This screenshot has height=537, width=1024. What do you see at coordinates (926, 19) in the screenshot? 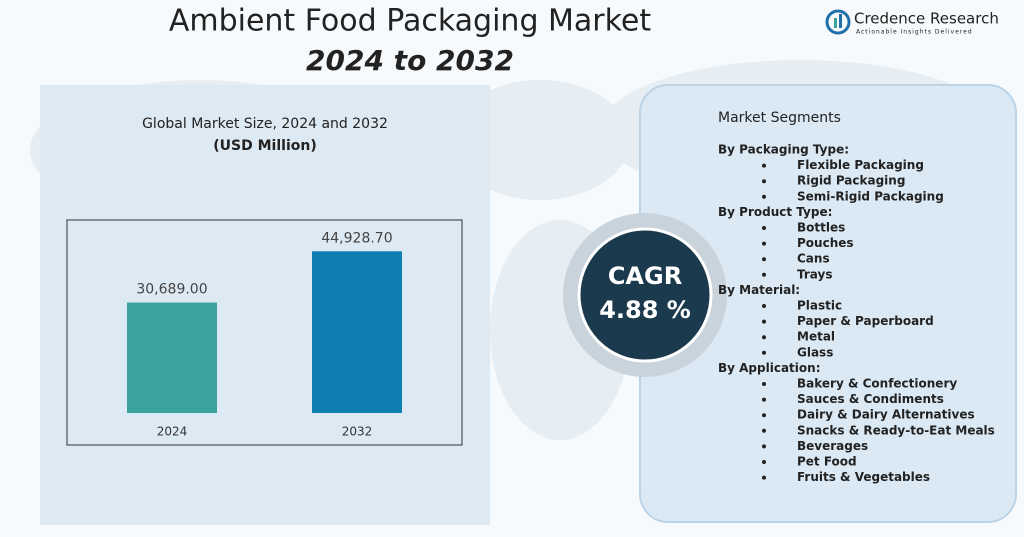
I see `brand-name: Credence Research` at bounding box center [926, 19].